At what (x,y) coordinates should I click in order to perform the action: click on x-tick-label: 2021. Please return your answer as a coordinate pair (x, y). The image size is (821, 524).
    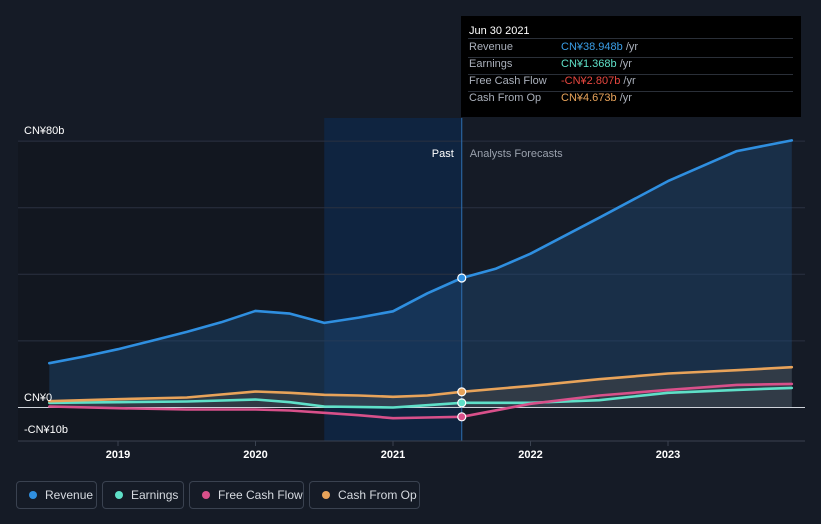
    Looking at the image, I should click on (393, 455).